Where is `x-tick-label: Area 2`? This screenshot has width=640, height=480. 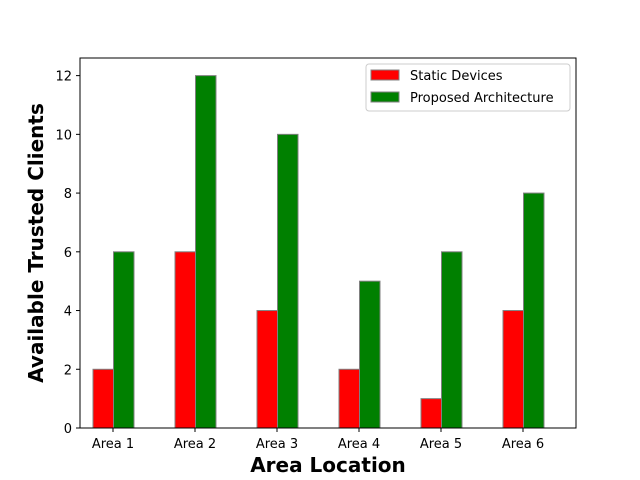 x-tick-label: Area 2 is located at coordinates (195, 444).